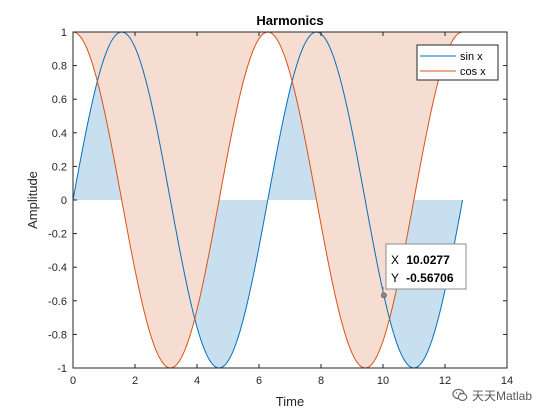  Describe the element at coordinates (64, 201) in the screenshot. I see `y-tick-label: 0` at that location.